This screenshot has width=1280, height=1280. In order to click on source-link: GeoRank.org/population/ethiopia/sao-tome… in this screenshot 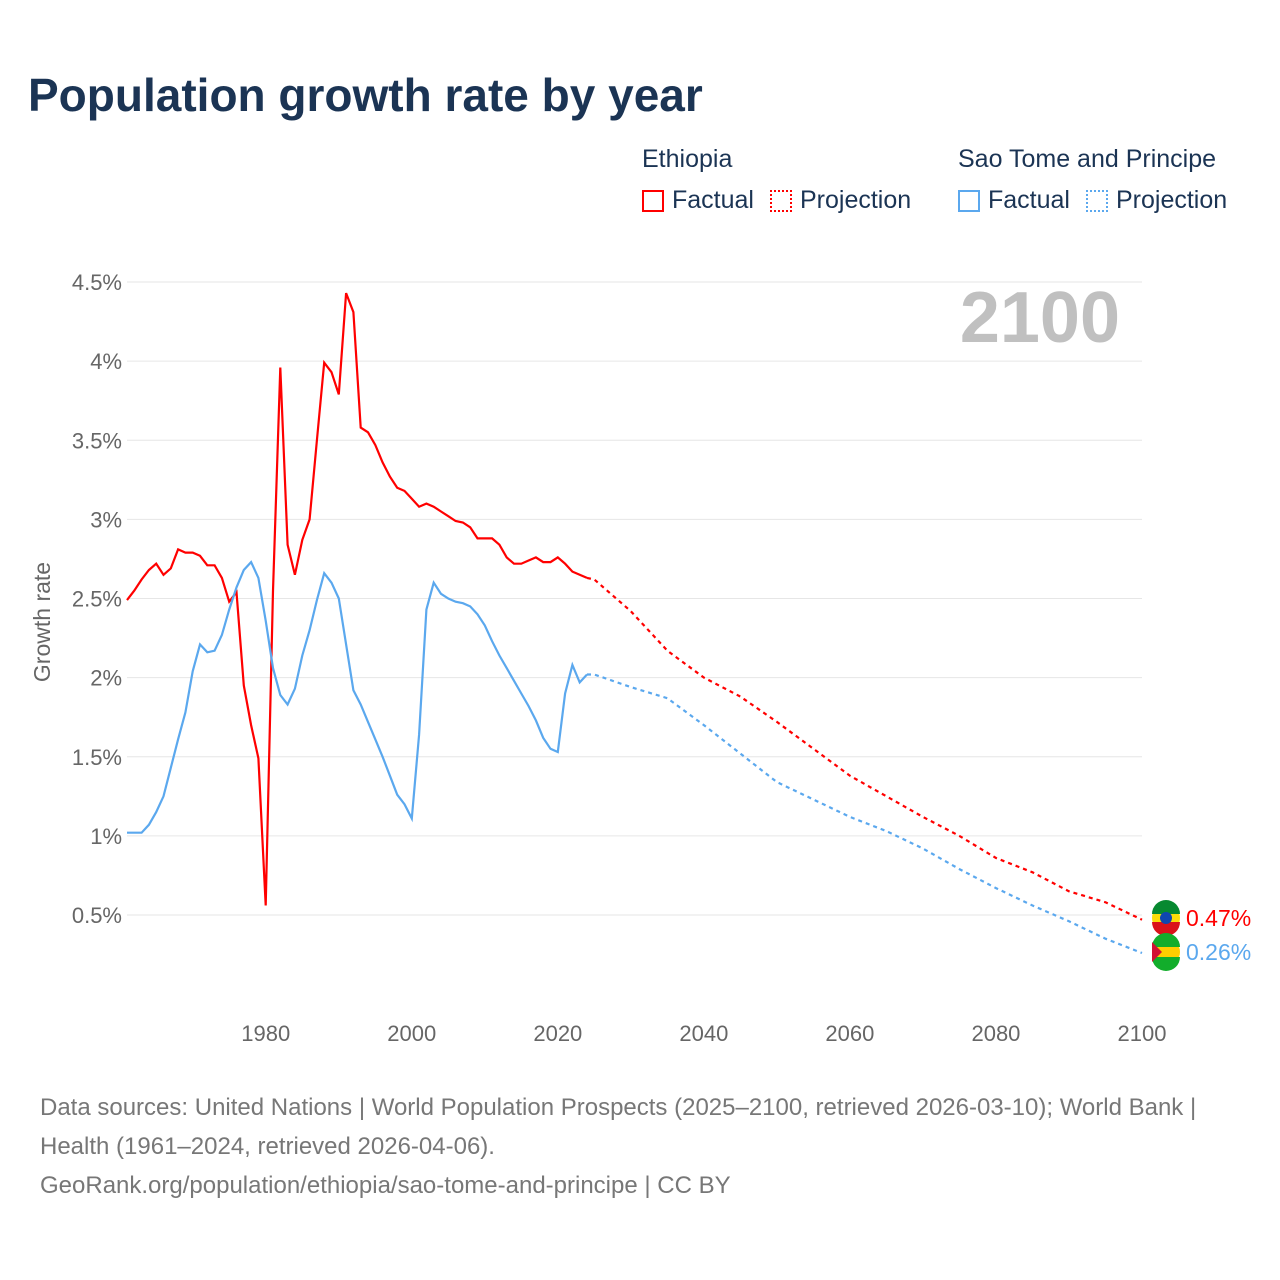, I will do `click(385, 1185)`.